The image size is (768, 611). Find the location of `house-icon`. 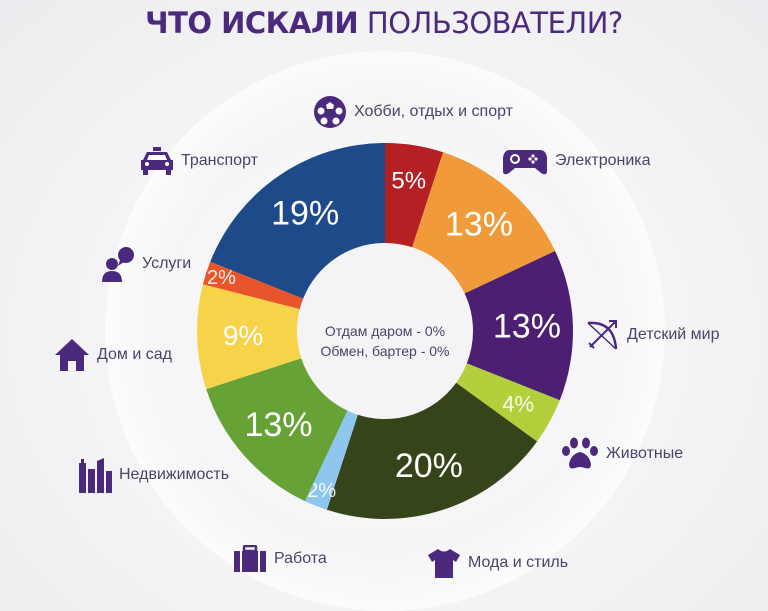

house-icon is located at coordinates (72, 355).